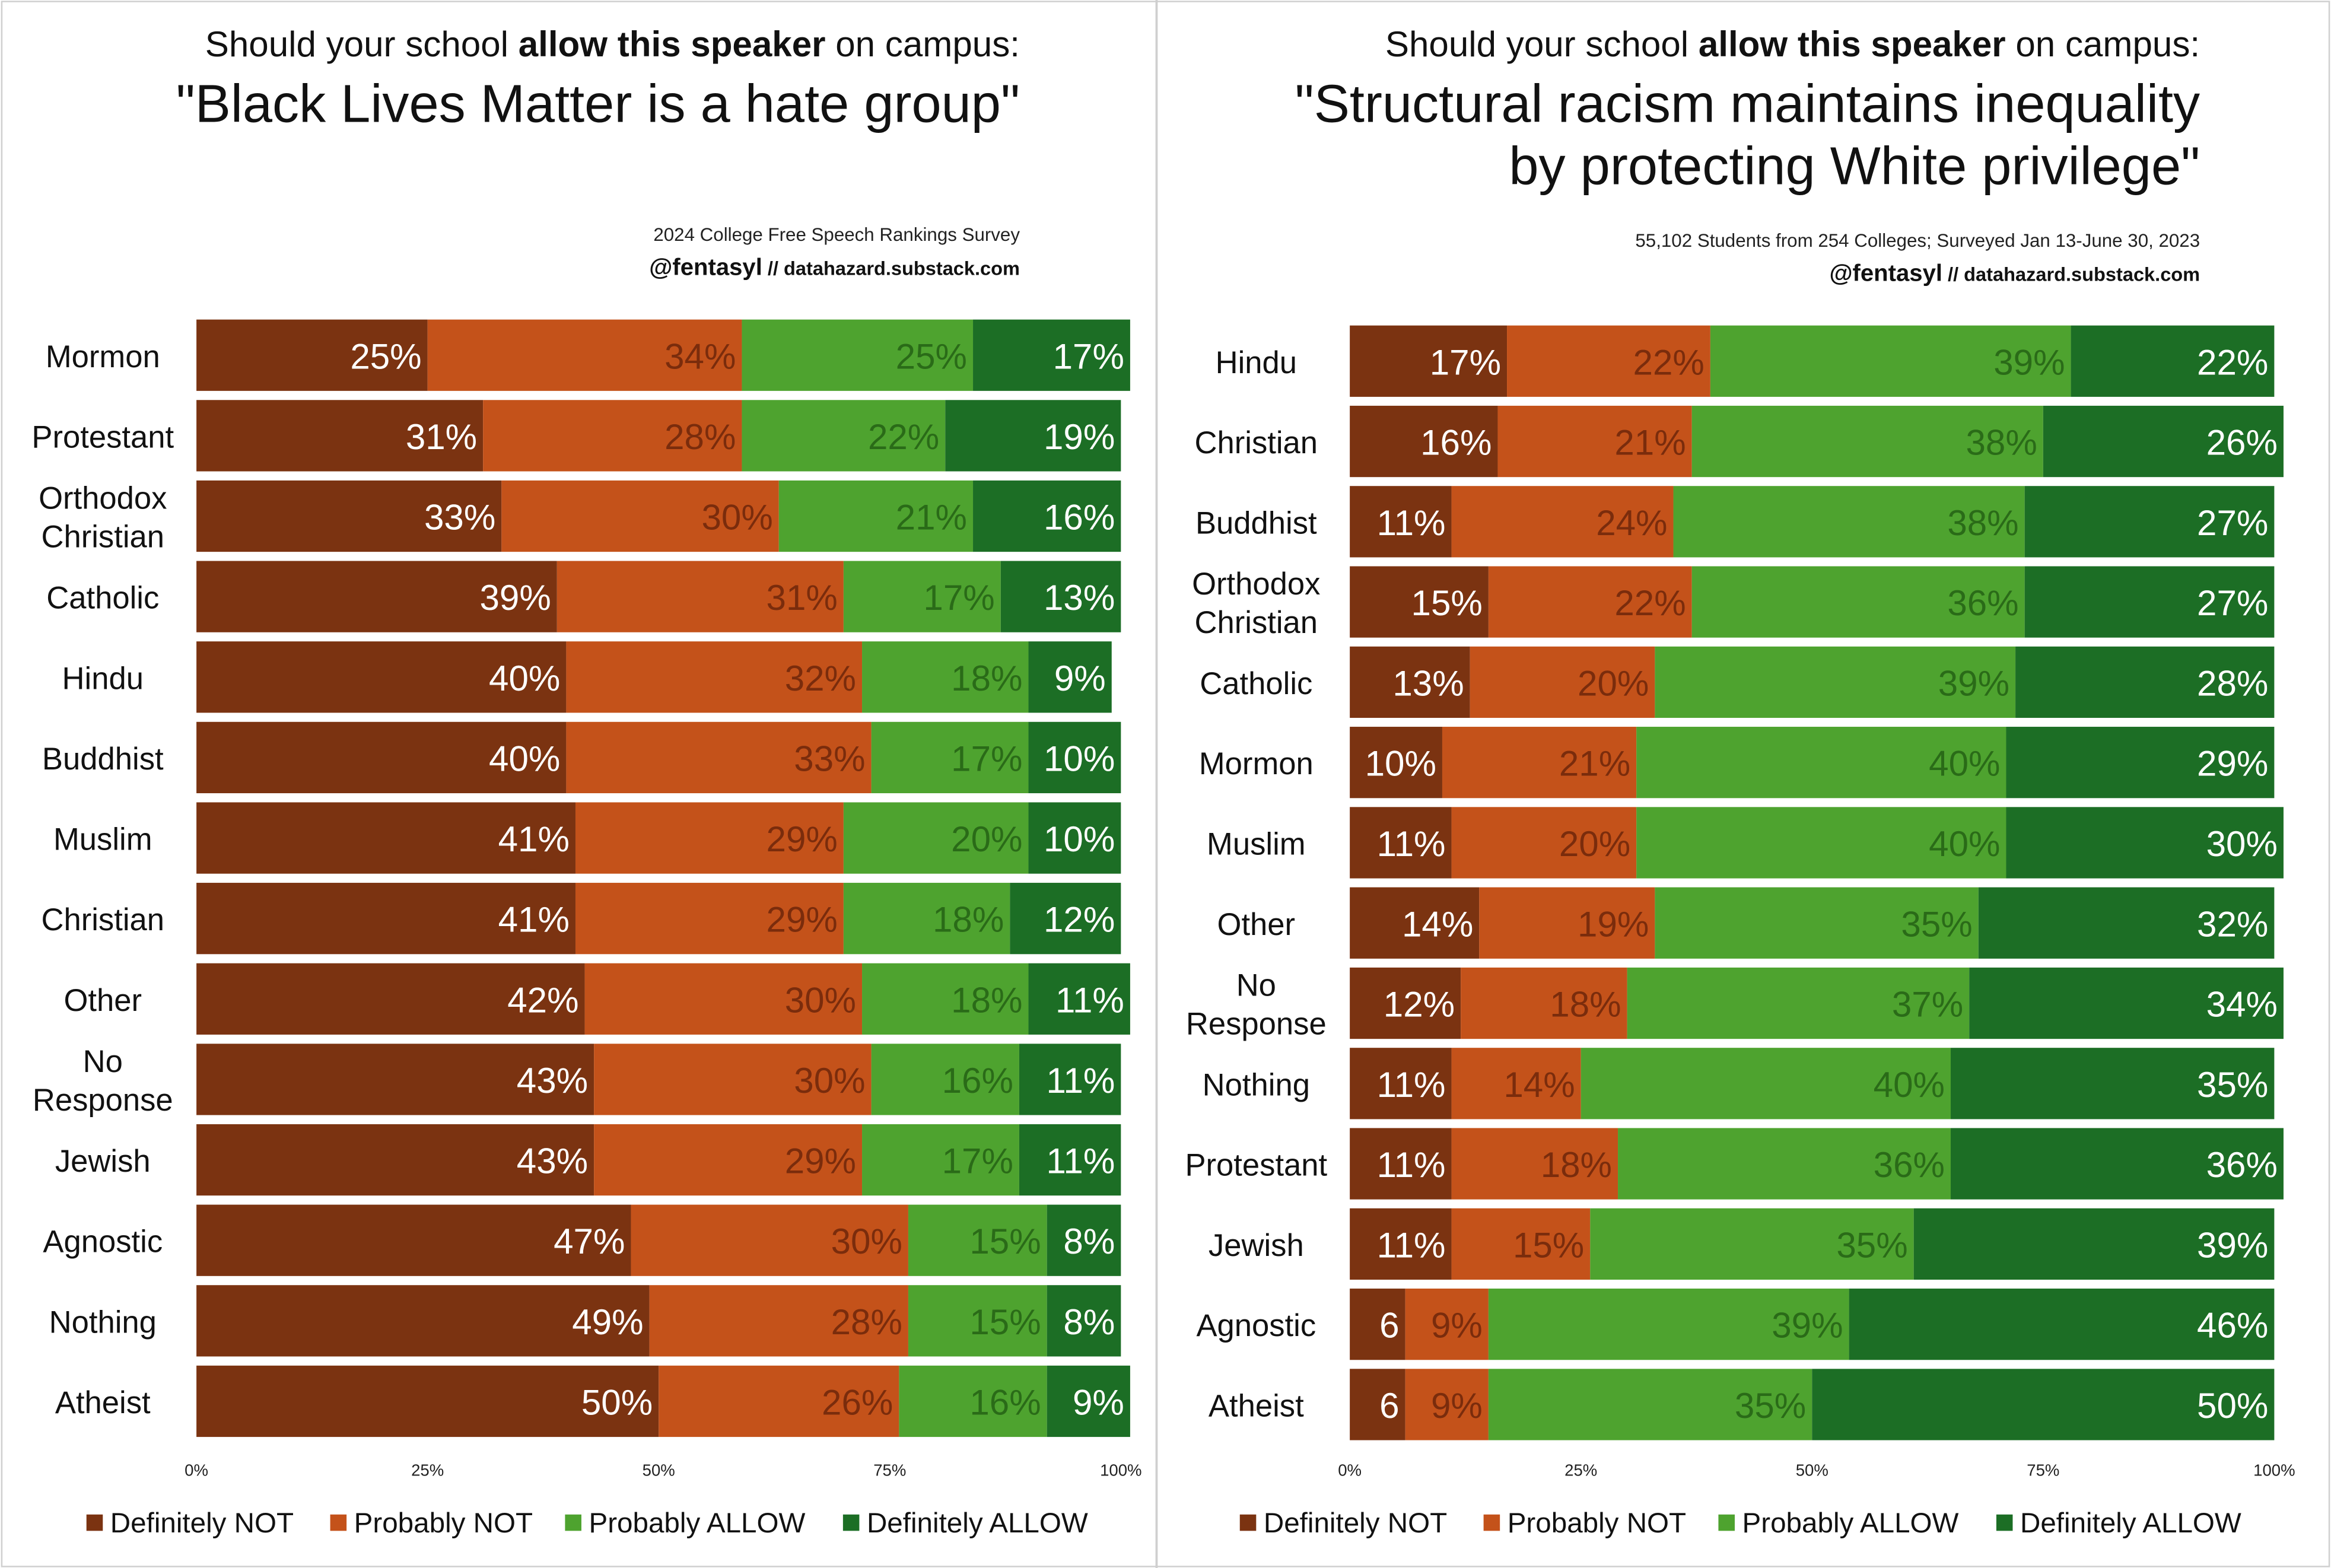 The image size is (2331, 1568). What do you see at coordinates (1614, 924) in the screenshot?
I see `bar-label-probably-not: 19%` at bounding box center [1614, 924].